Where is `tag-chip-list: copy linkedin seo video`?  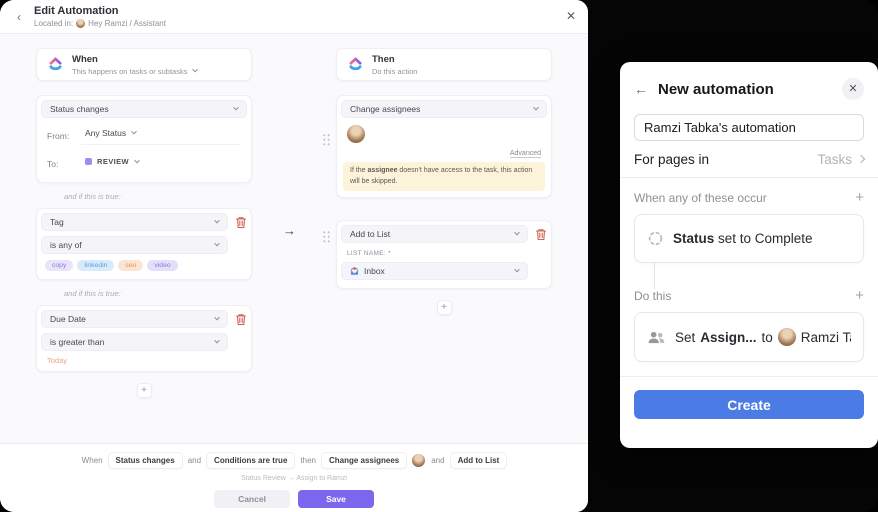 tag-chip-list: copy linkedin seo video is located at coordinates (144, 264).